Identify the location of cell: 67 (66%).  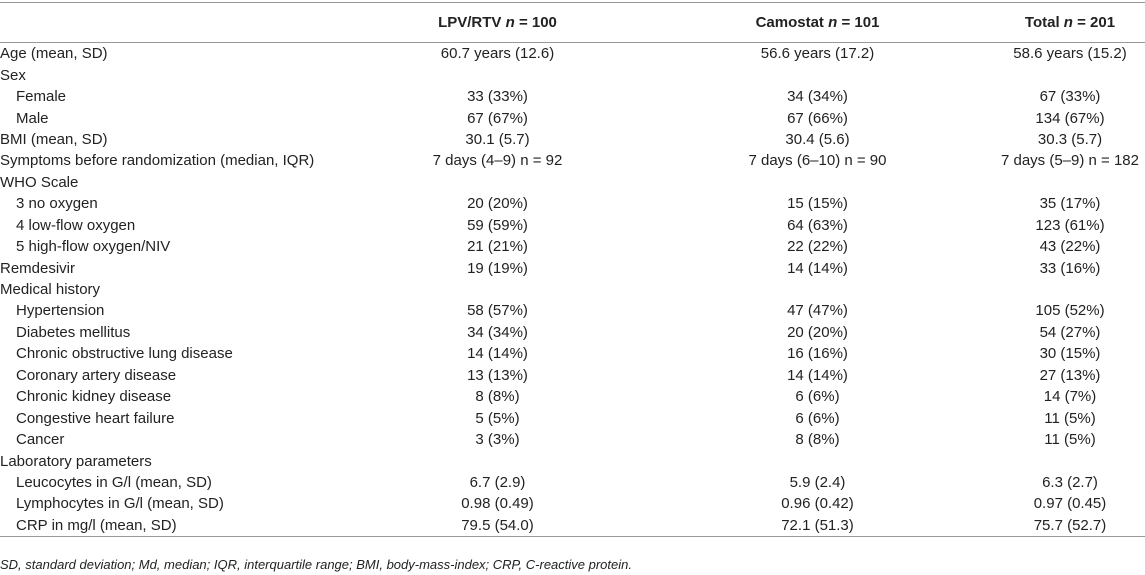
(817, 118).